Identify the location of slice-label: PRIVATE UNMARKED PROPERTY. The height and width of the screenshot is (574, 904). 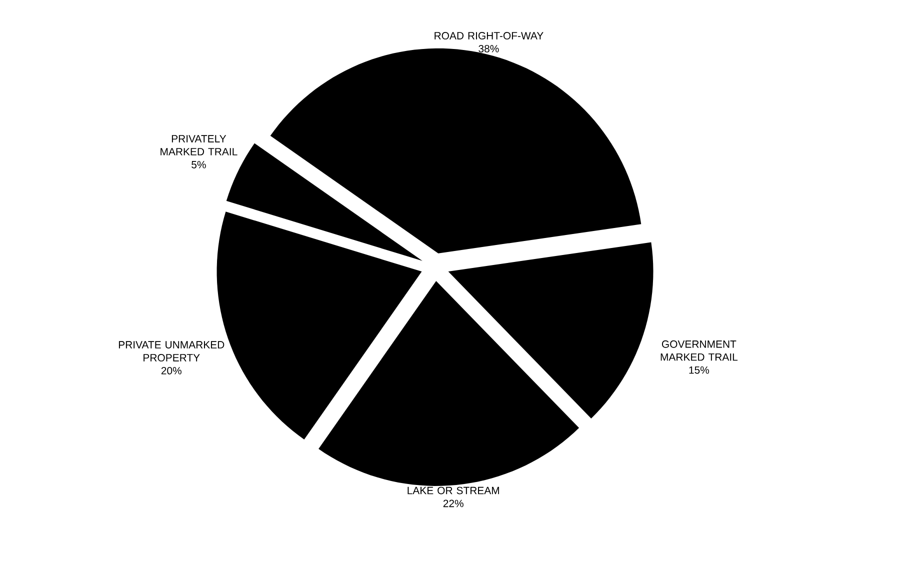
(171, 351).